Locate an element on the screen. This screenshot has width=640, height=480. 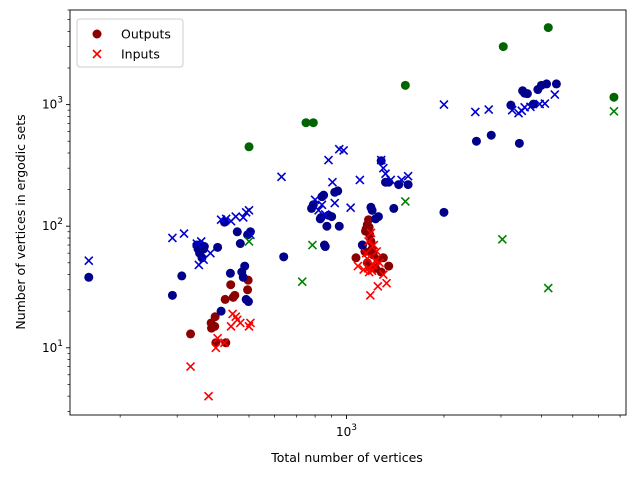
legend-outputs-marker is located at coordinates (97, 34).